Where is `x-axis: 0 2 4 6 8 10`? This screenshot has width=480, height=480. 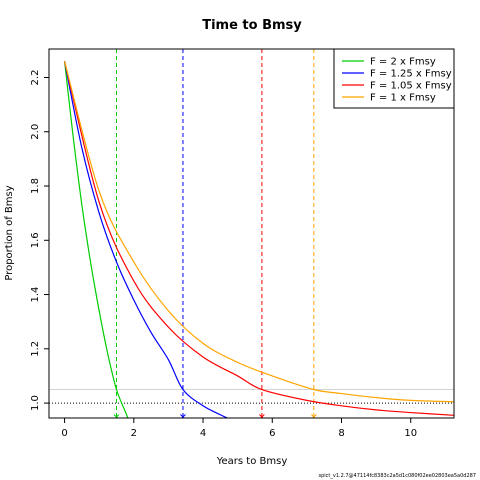
x-axis: 0 2 4 6 8 10 is located at coordinates (239, 428).